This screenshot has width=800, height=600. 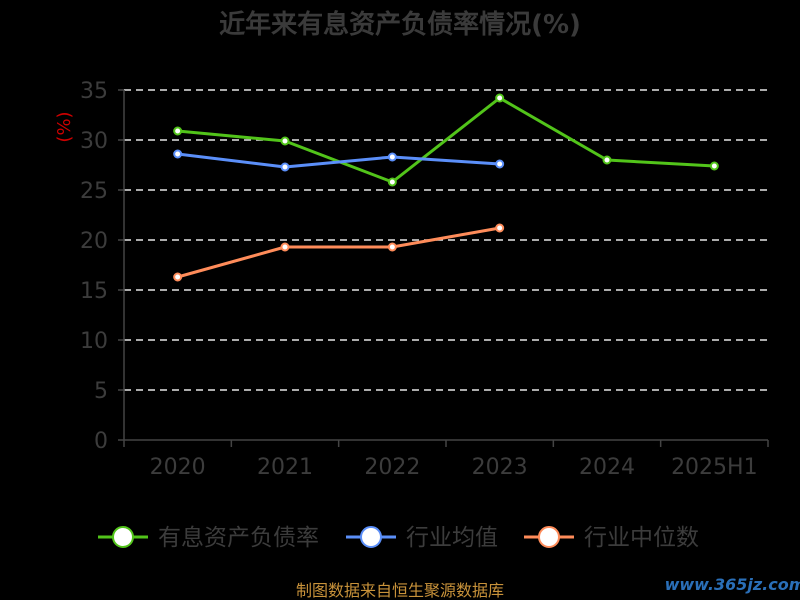 I want to click on y-tick-label: 0, so click(x=101, y=441).